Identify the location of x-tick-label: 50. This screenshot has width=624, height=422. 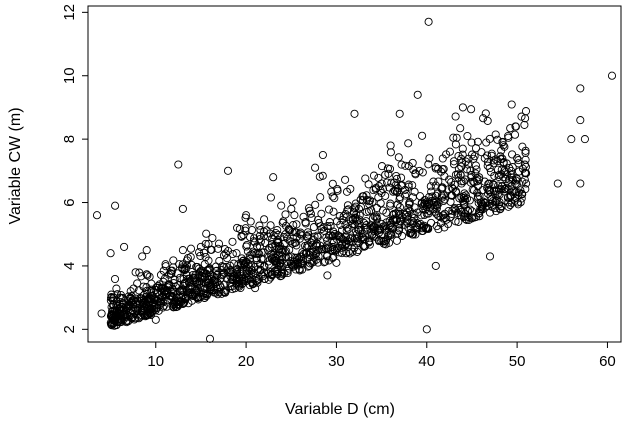
(517, 361).